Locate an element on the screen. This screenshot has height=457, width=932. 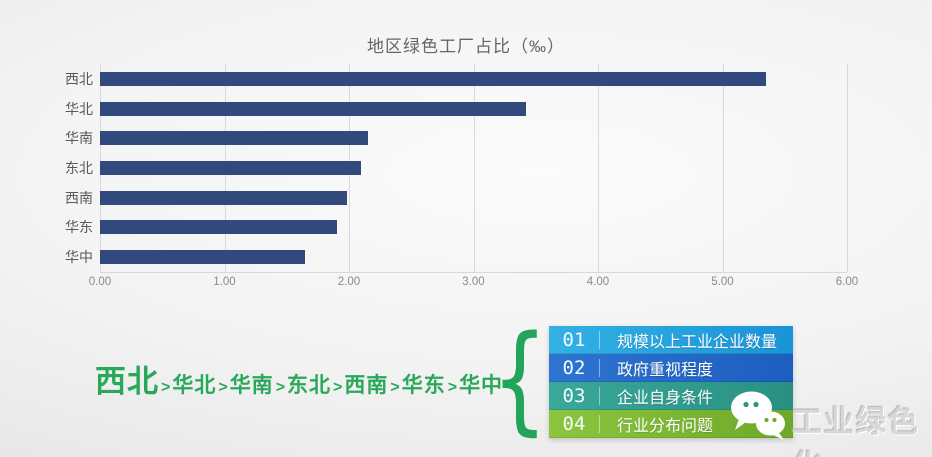
ranking-region: 华中 is located at coordinates (481, 385).